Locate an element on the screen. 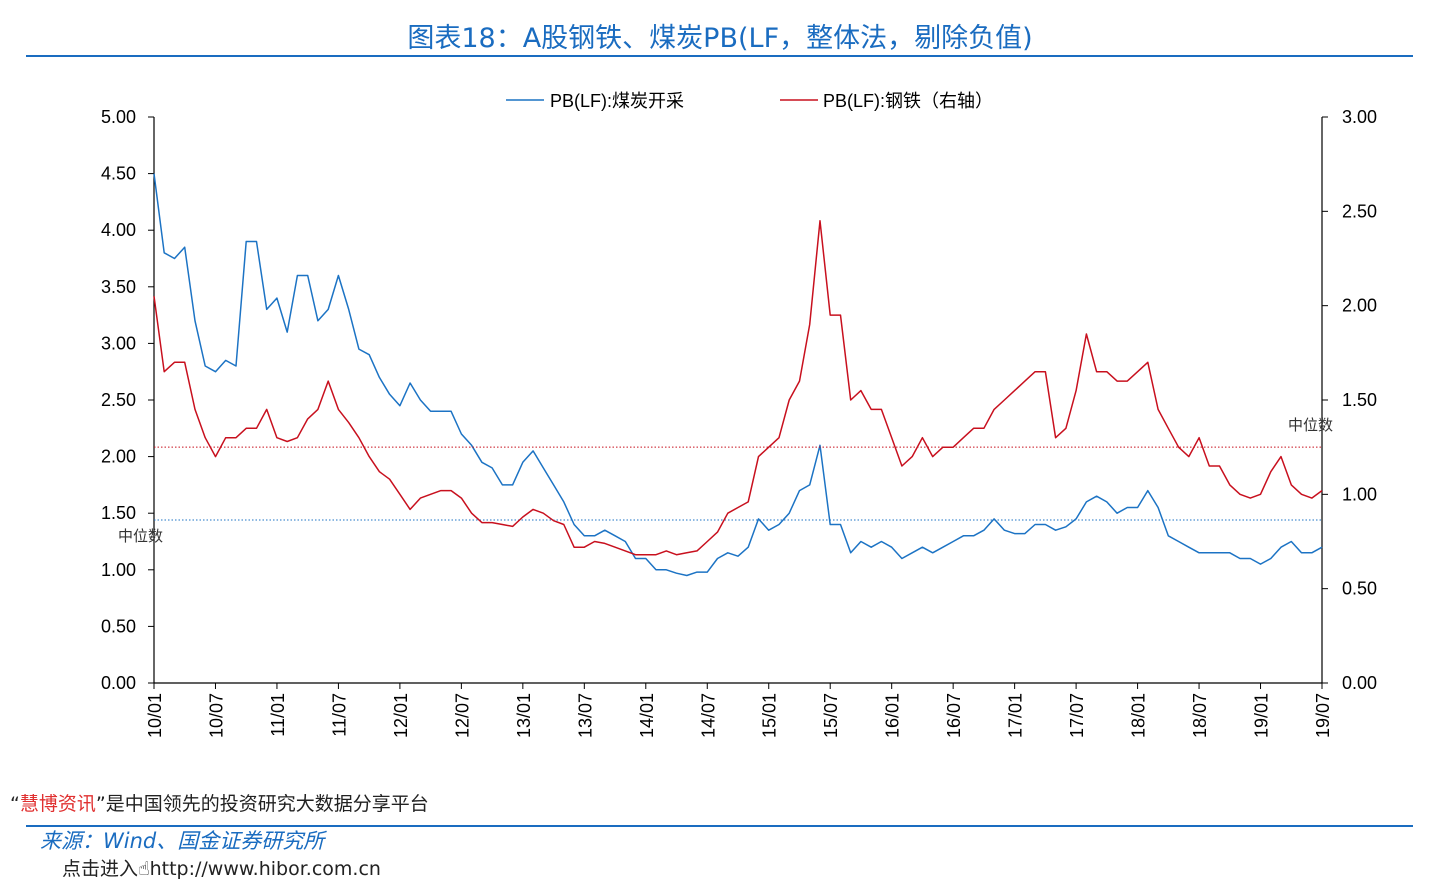  x-tick-label: 10/07 is located at coordinates (216, 715).